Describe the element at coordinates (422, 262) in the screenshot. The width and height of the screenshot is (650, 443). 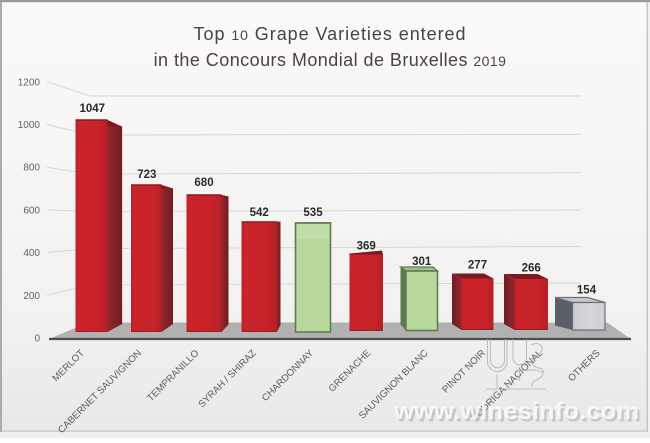
I see `svg-text: 301` at that location.